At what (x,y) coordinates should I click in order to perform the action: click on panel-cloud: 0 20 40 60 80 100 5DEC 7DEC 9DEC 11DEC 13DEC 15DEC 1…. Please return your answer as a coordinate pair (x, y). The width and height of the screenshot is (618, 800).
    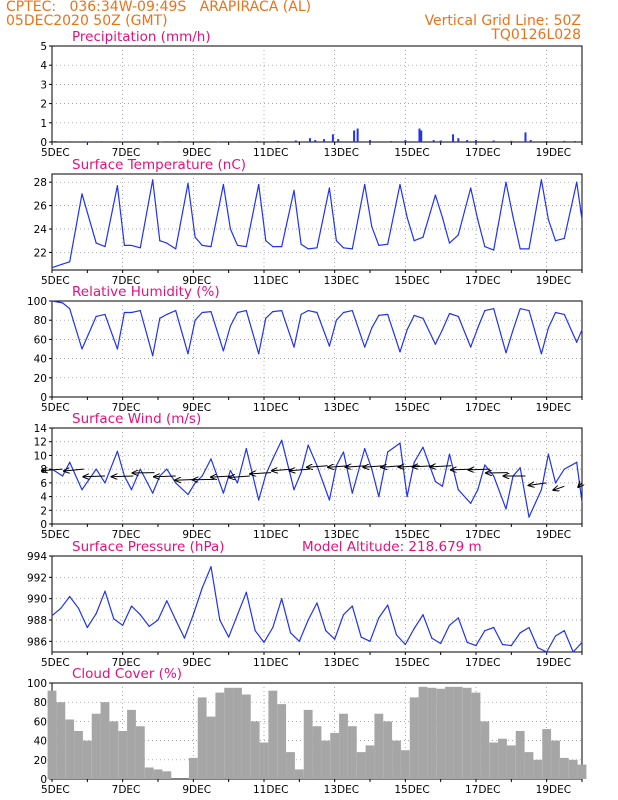
    Looking at the image, I should click on (307, 731).